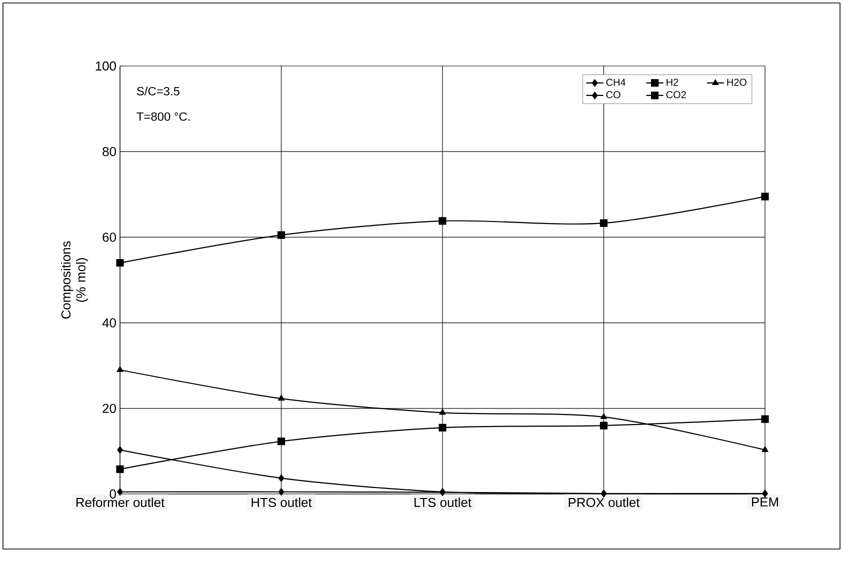 The image size is (843, 574). Describe the element at coordinates (158, 91) in the screenshot. I see `annotation: S/C=3.5` at that location.